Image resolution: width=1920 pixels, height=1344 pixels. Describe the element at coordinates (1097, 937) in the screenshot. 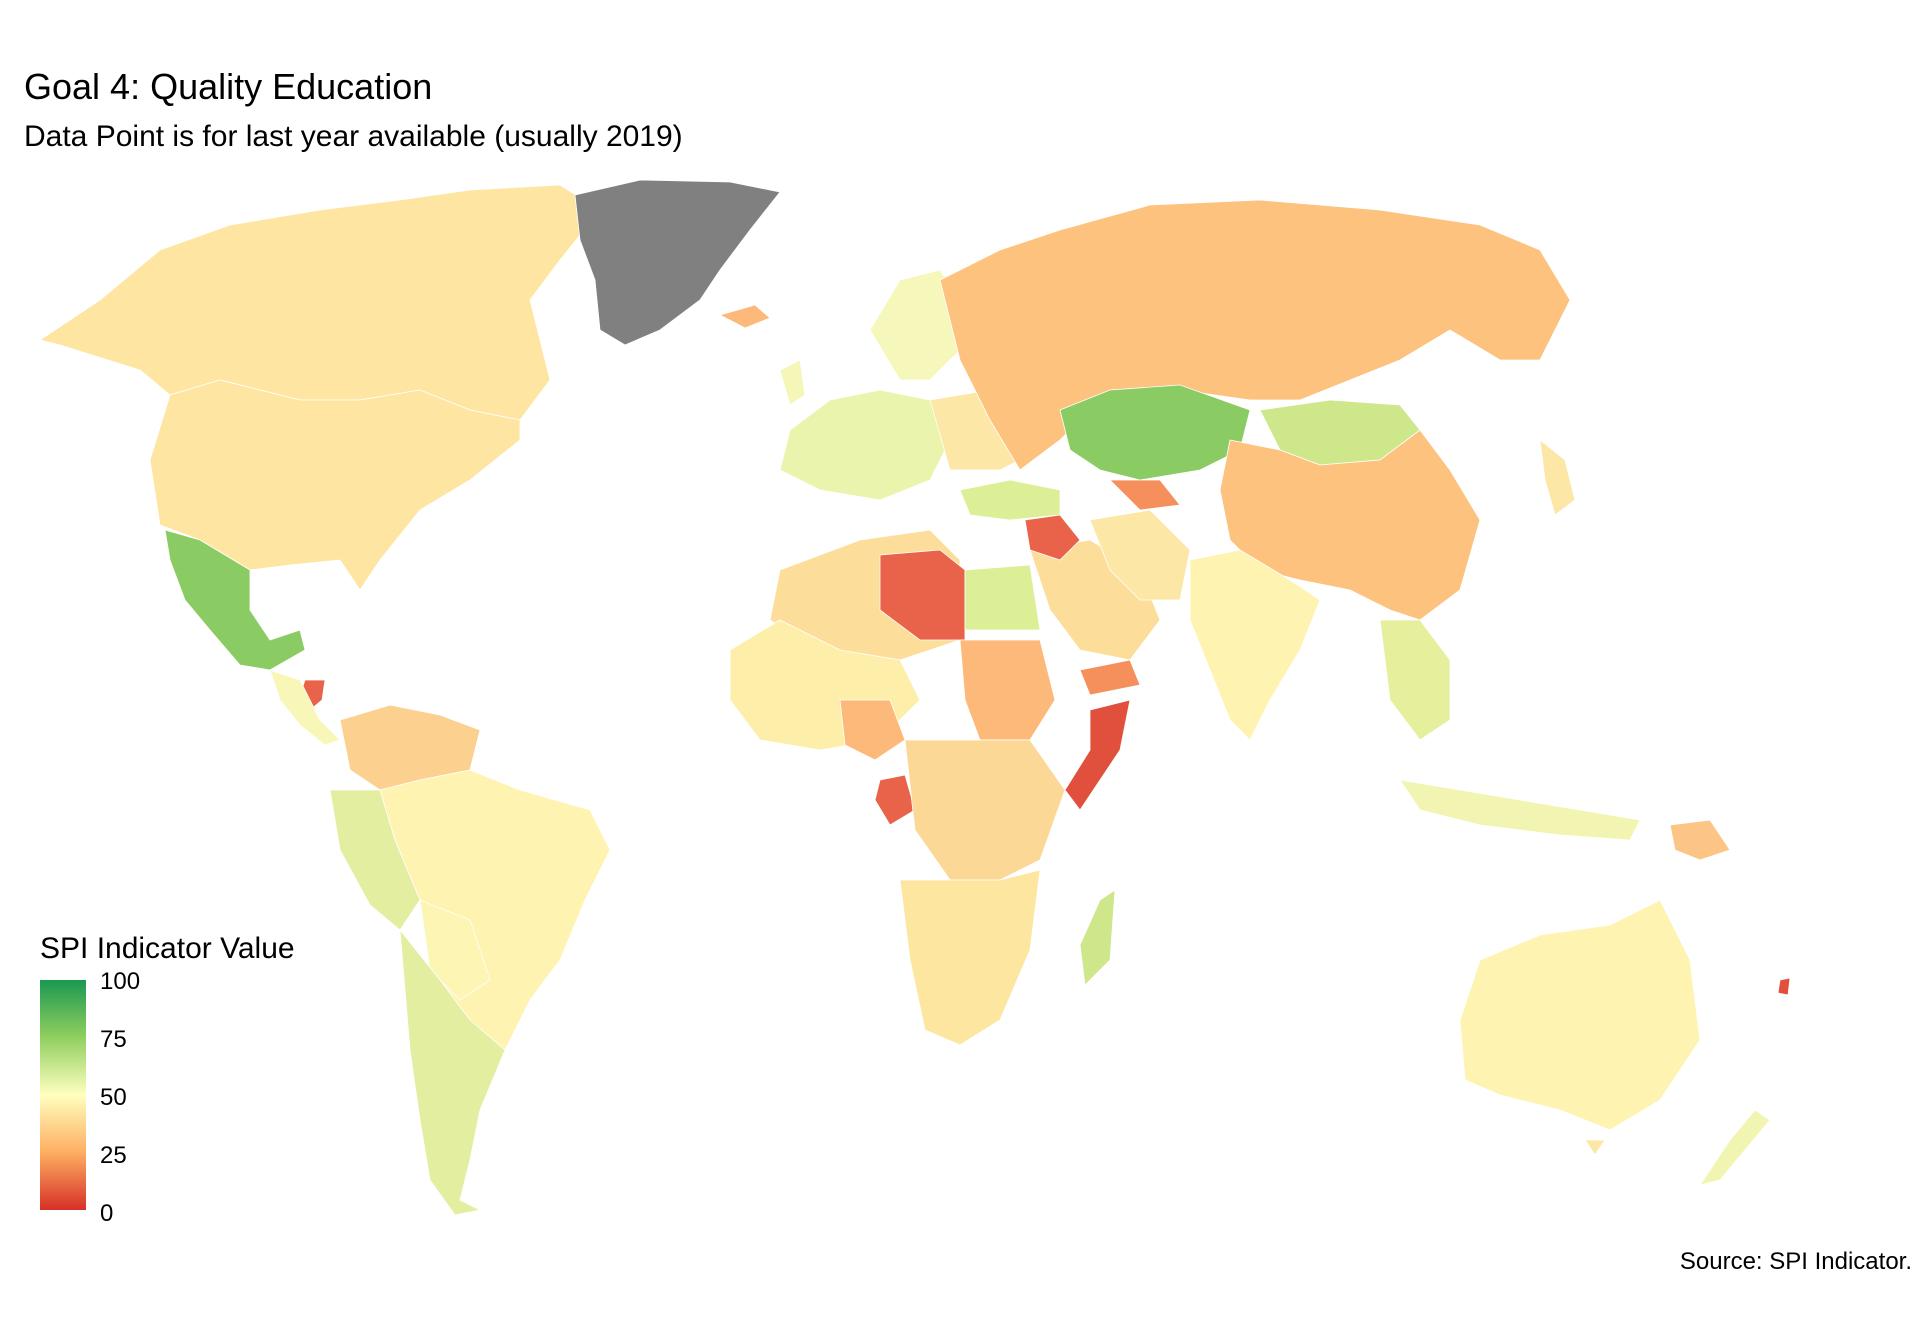

I see `country-madagascar` at that location.